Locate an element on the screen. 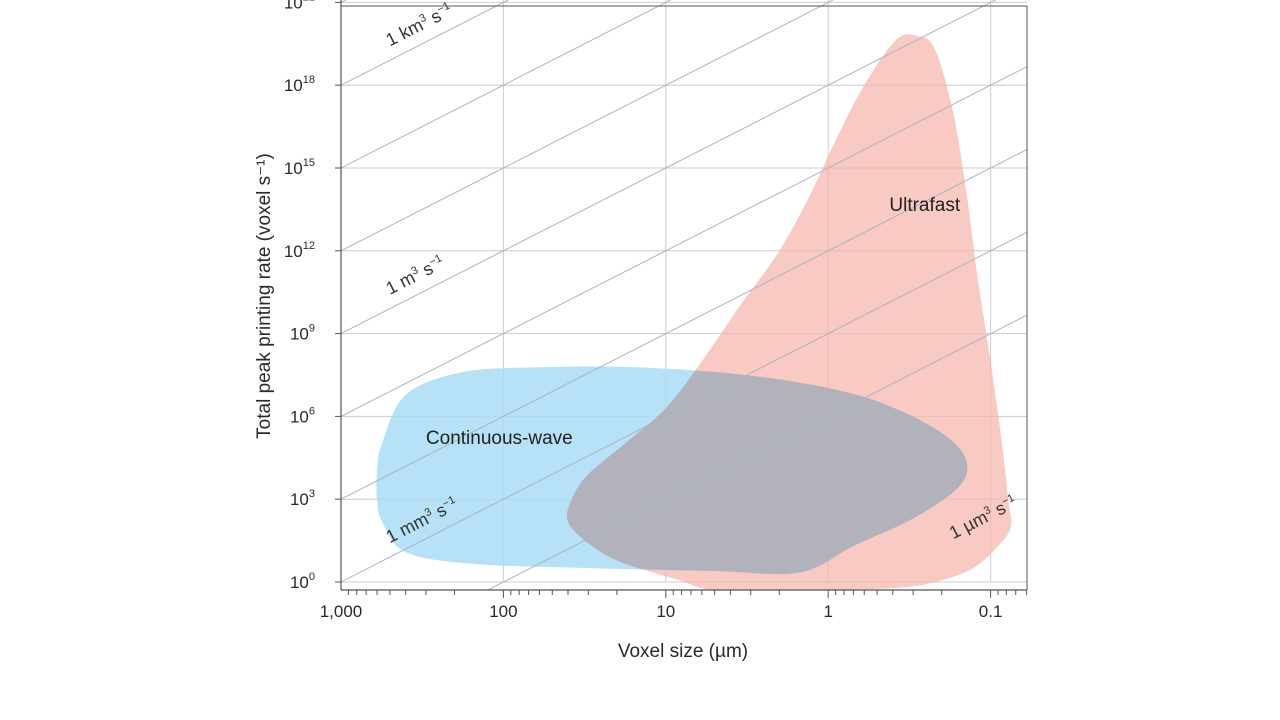  x-tick-label: 1,000 is located at coordinates (341, 611).